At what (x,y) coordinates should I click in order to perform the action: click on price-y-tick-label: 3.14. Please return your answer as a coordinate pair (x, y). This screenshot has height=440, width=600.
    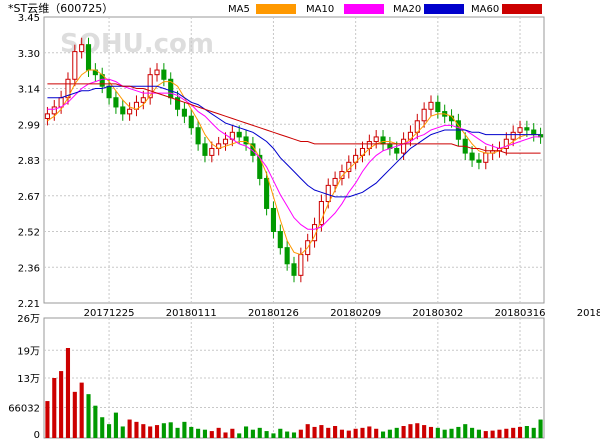
    Looking at the image, I should click on (29, 90).